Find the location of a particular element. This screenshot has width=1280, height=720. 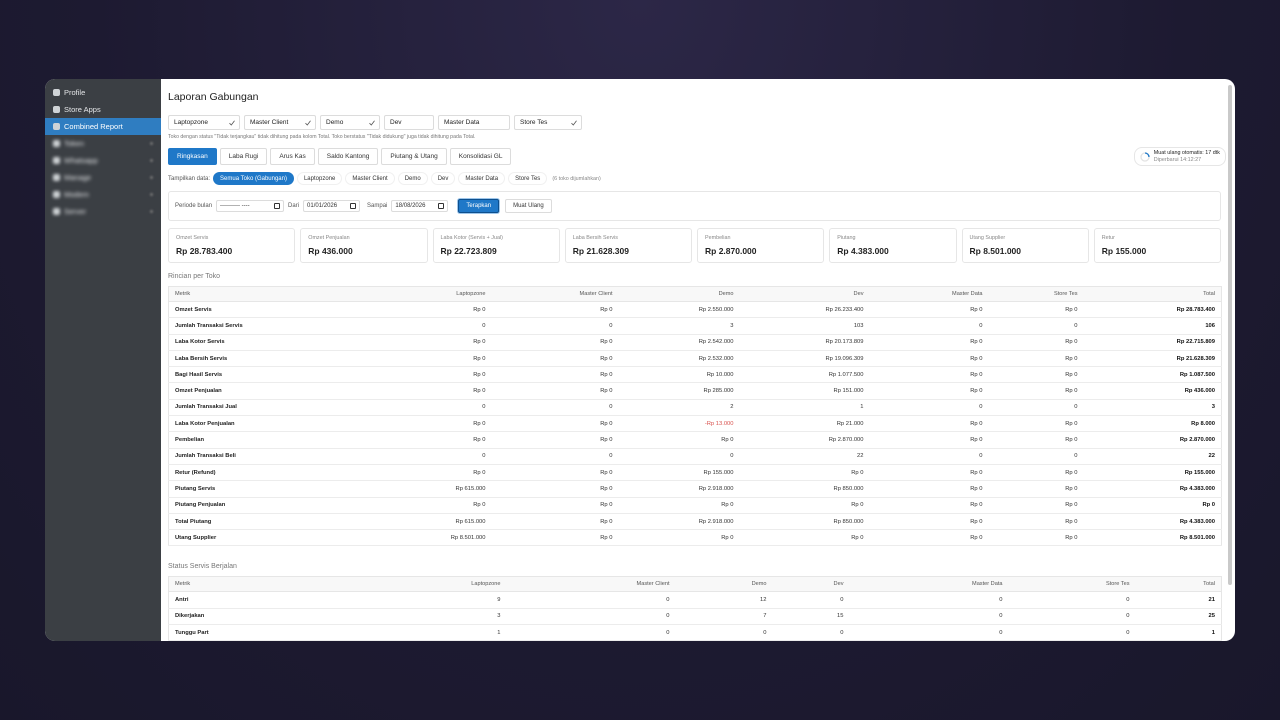

filter-option: Store Tes is located at coordinates (528, 178).